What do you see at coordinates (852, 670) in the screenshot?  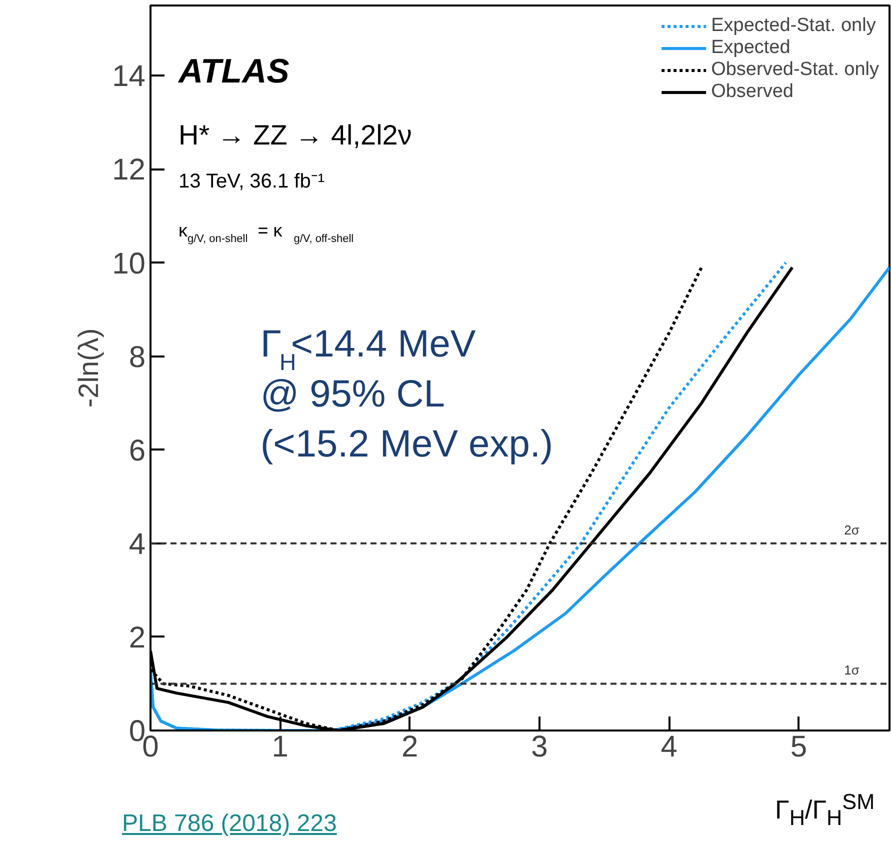 I see `ref-line-label: 1σ` at bounding box center [852, 670].